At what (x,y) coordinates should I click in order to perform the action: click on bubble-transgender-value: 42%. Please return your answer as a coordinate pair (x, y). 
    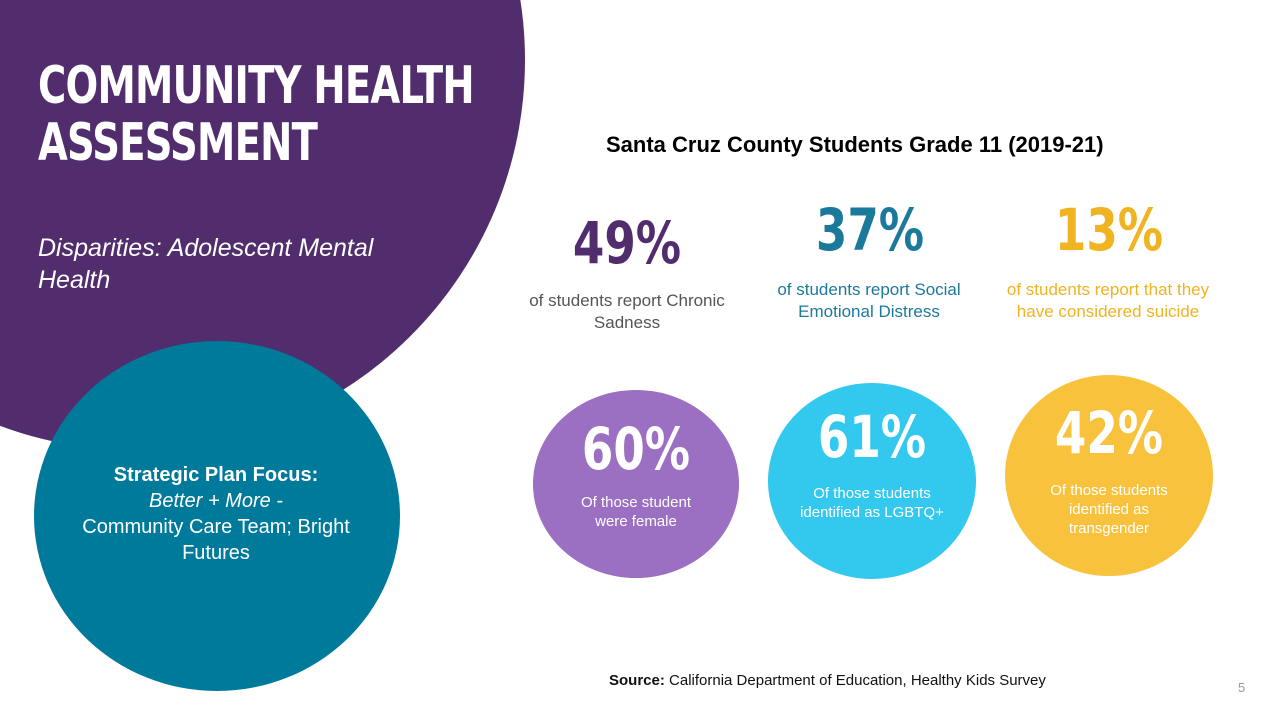
    Looking at the image, I should click on (1109, 433).